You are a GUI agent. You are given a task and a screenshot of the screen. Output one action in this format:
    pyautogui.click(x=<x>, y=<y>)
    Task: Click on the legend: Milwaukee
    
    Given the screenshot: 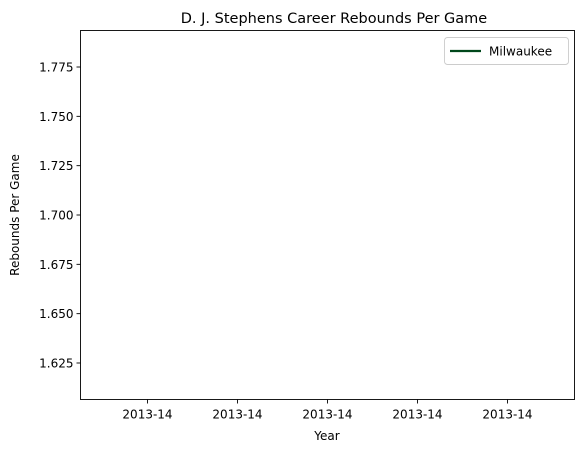 What is the action you would take?
    pyautogui.click(x=506, y=51)
    